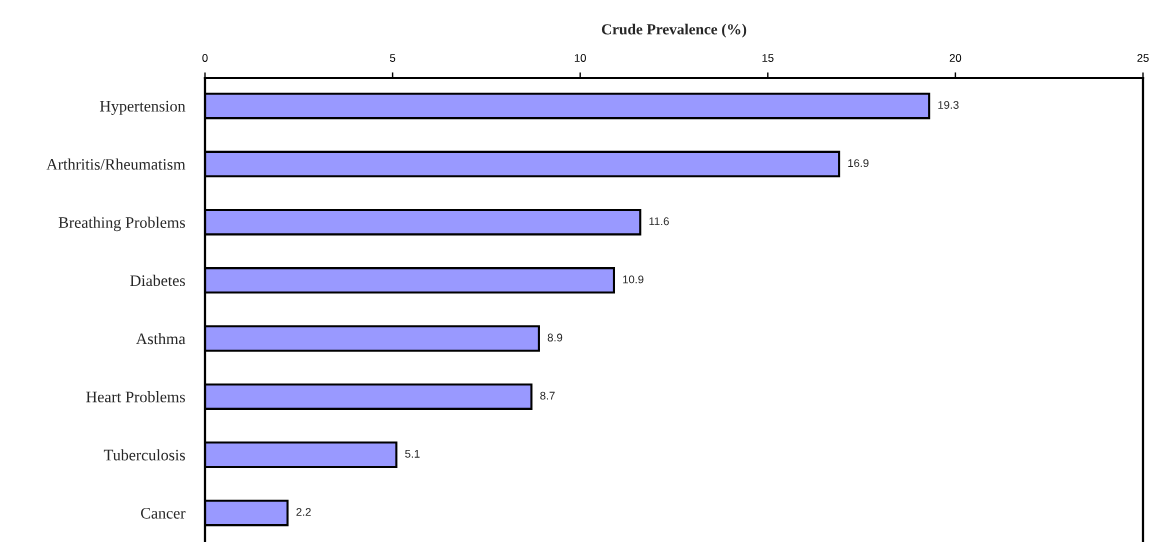  Describe the element at coordinates (580, 58) in the screenshot. I see `x-tick-label: 10` at that location.